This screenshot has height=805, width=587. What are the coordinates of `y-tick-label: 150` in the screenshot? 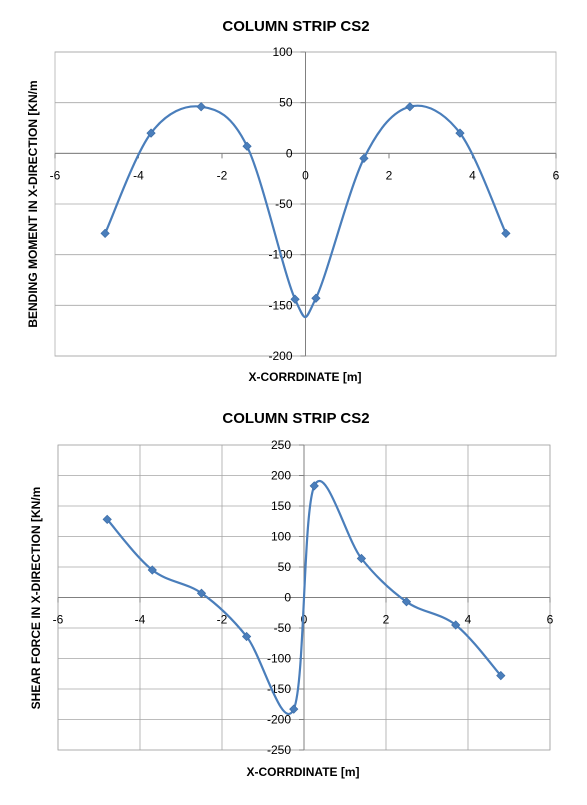 It's located at (281, 506).